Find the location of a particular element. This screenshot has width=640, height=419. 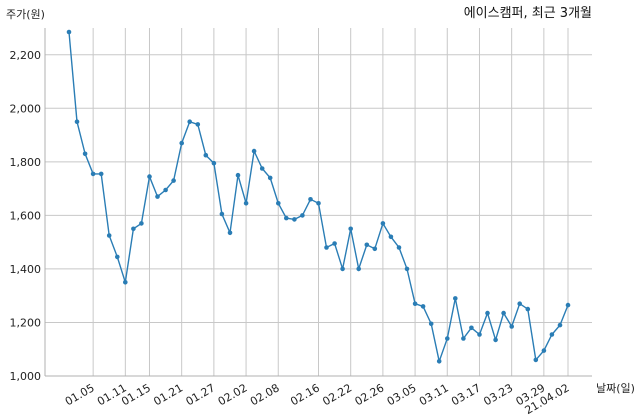

y-tick-label: 1,400 is located at coordinates (26, 269).